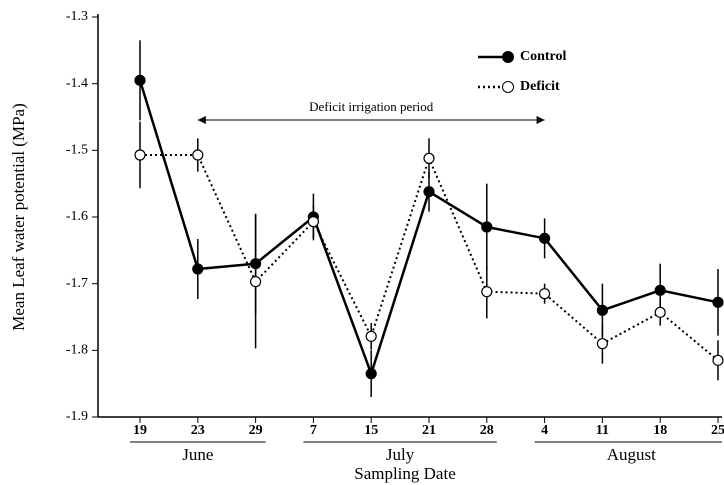 The image size is (724, 485). Describe the element at coordinates (77, 416) in the screenshot. I see `y-tick-label: -1.9` at that location.